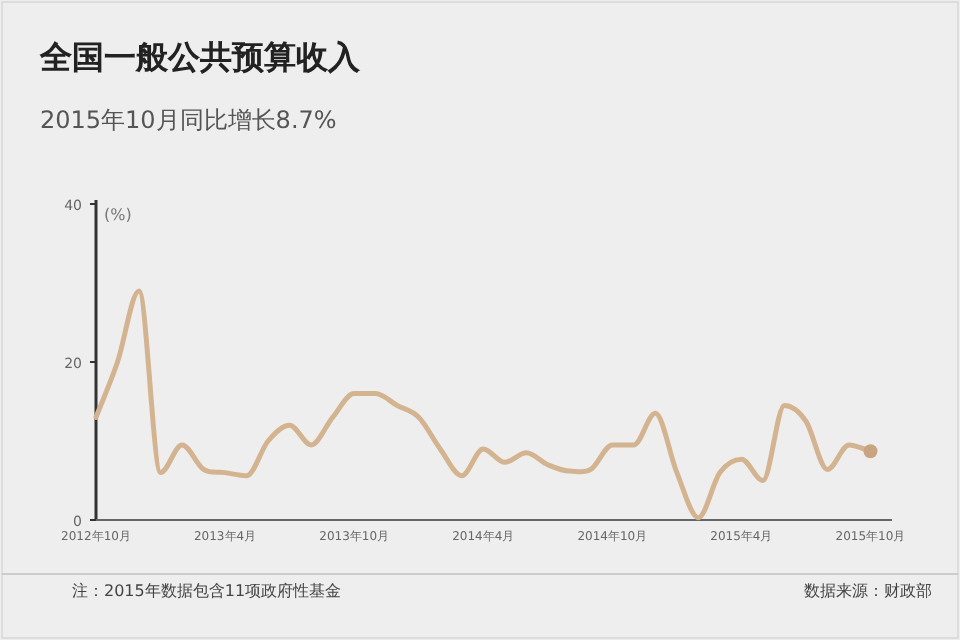 This screenshot has width=960, height=640. I want to click on chart-subtitle: 2015年10月同比增长8.7%, so click(188, 120).